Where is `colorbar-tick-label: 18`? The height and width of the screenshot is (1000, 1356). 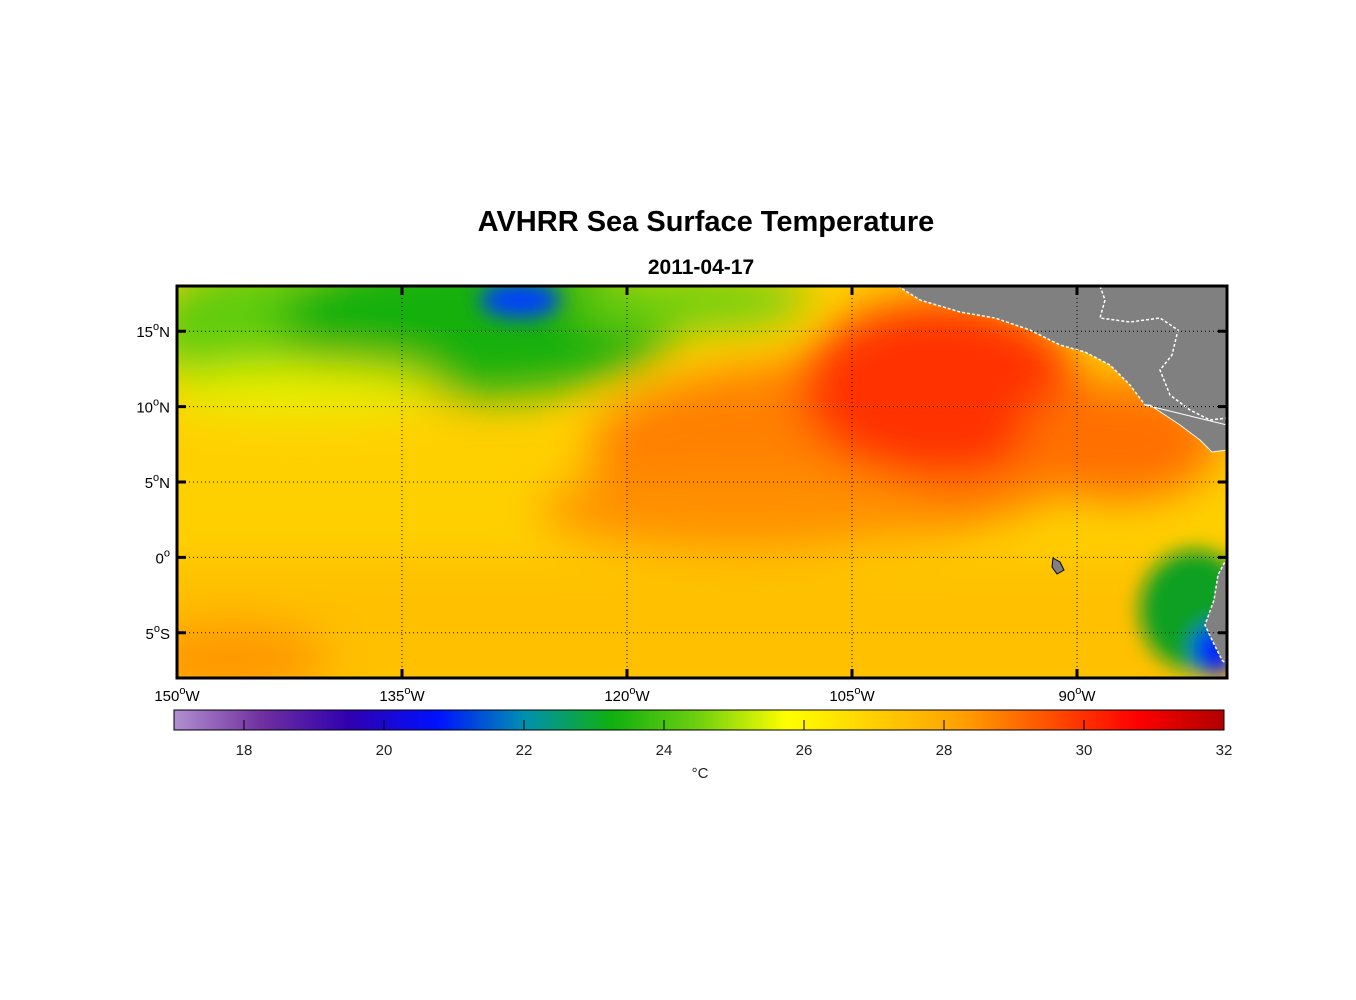 colorbar-tick-label: 18 is located at coordinates (244, 750).